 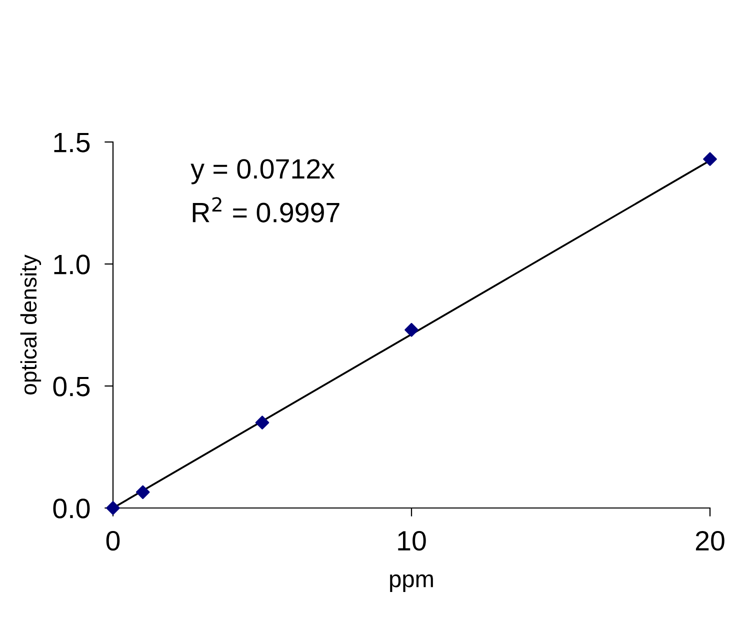 I want to click on annotation: R$^{2}$ = 0.9997, so click(x=266, y=209).